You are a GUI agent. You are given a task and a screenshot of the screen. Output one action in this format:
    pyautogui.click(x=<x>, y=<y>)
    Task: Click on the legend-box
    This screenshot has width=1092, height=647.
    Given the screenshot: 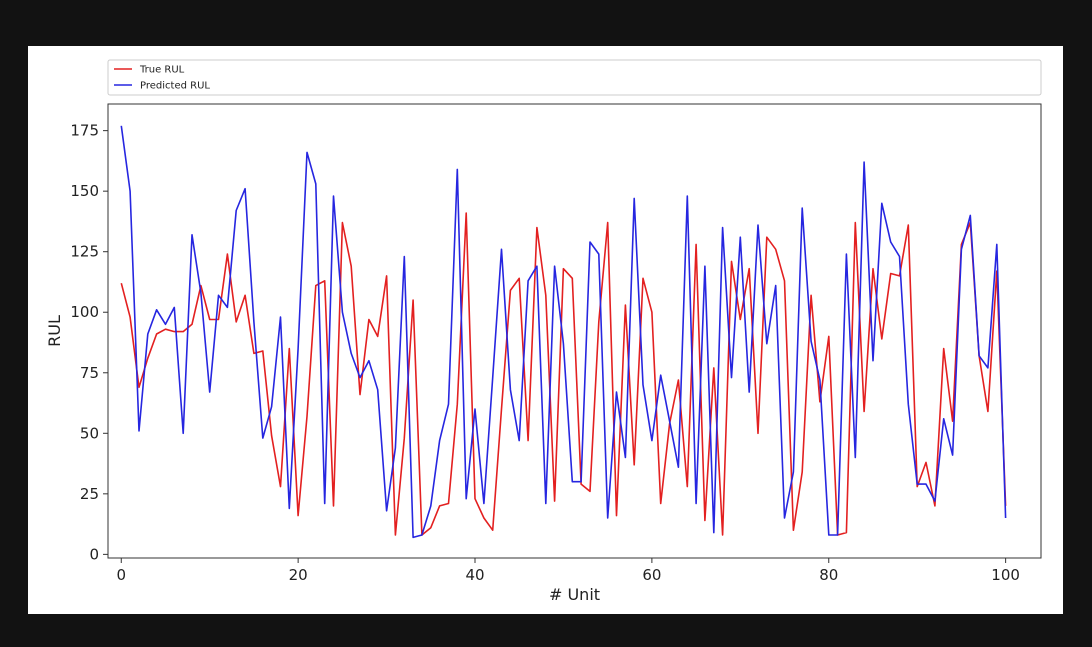 What is the action you would take?
    pyautogui.click(x=574, y=77)
    